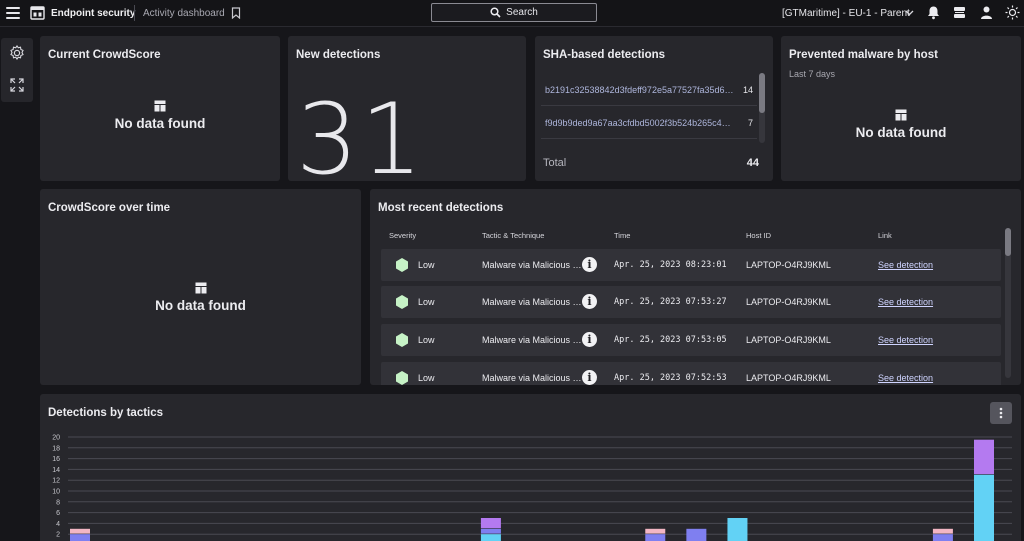  What do you see at coordinates (56, 459) in the screenshot?
I see `y-tick-label: 16` at bounding box center [56, 459].